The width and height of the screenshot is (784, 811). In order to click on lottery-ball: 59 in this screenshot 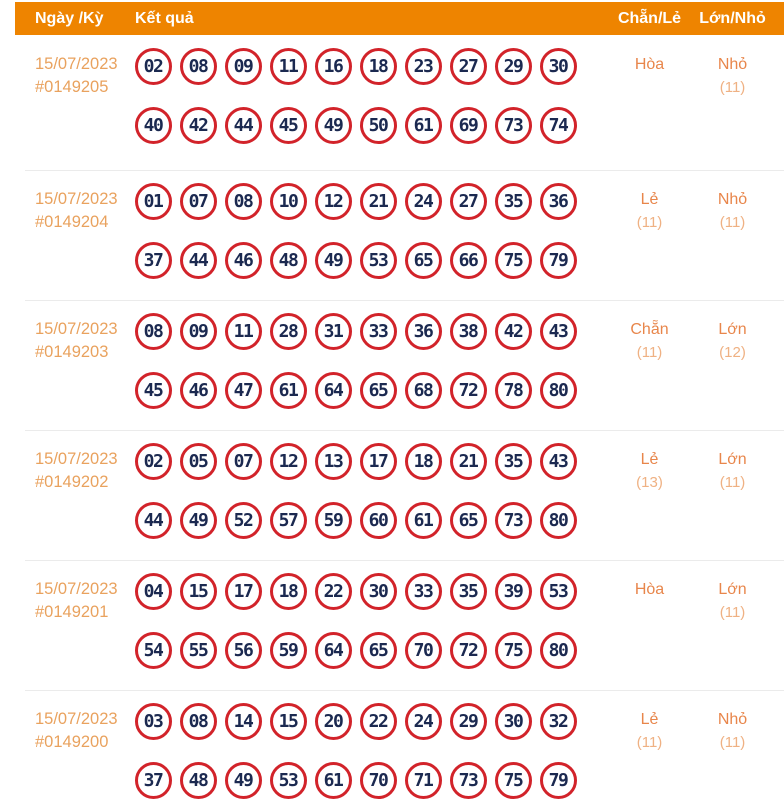, I will do `click(288, 650)`.